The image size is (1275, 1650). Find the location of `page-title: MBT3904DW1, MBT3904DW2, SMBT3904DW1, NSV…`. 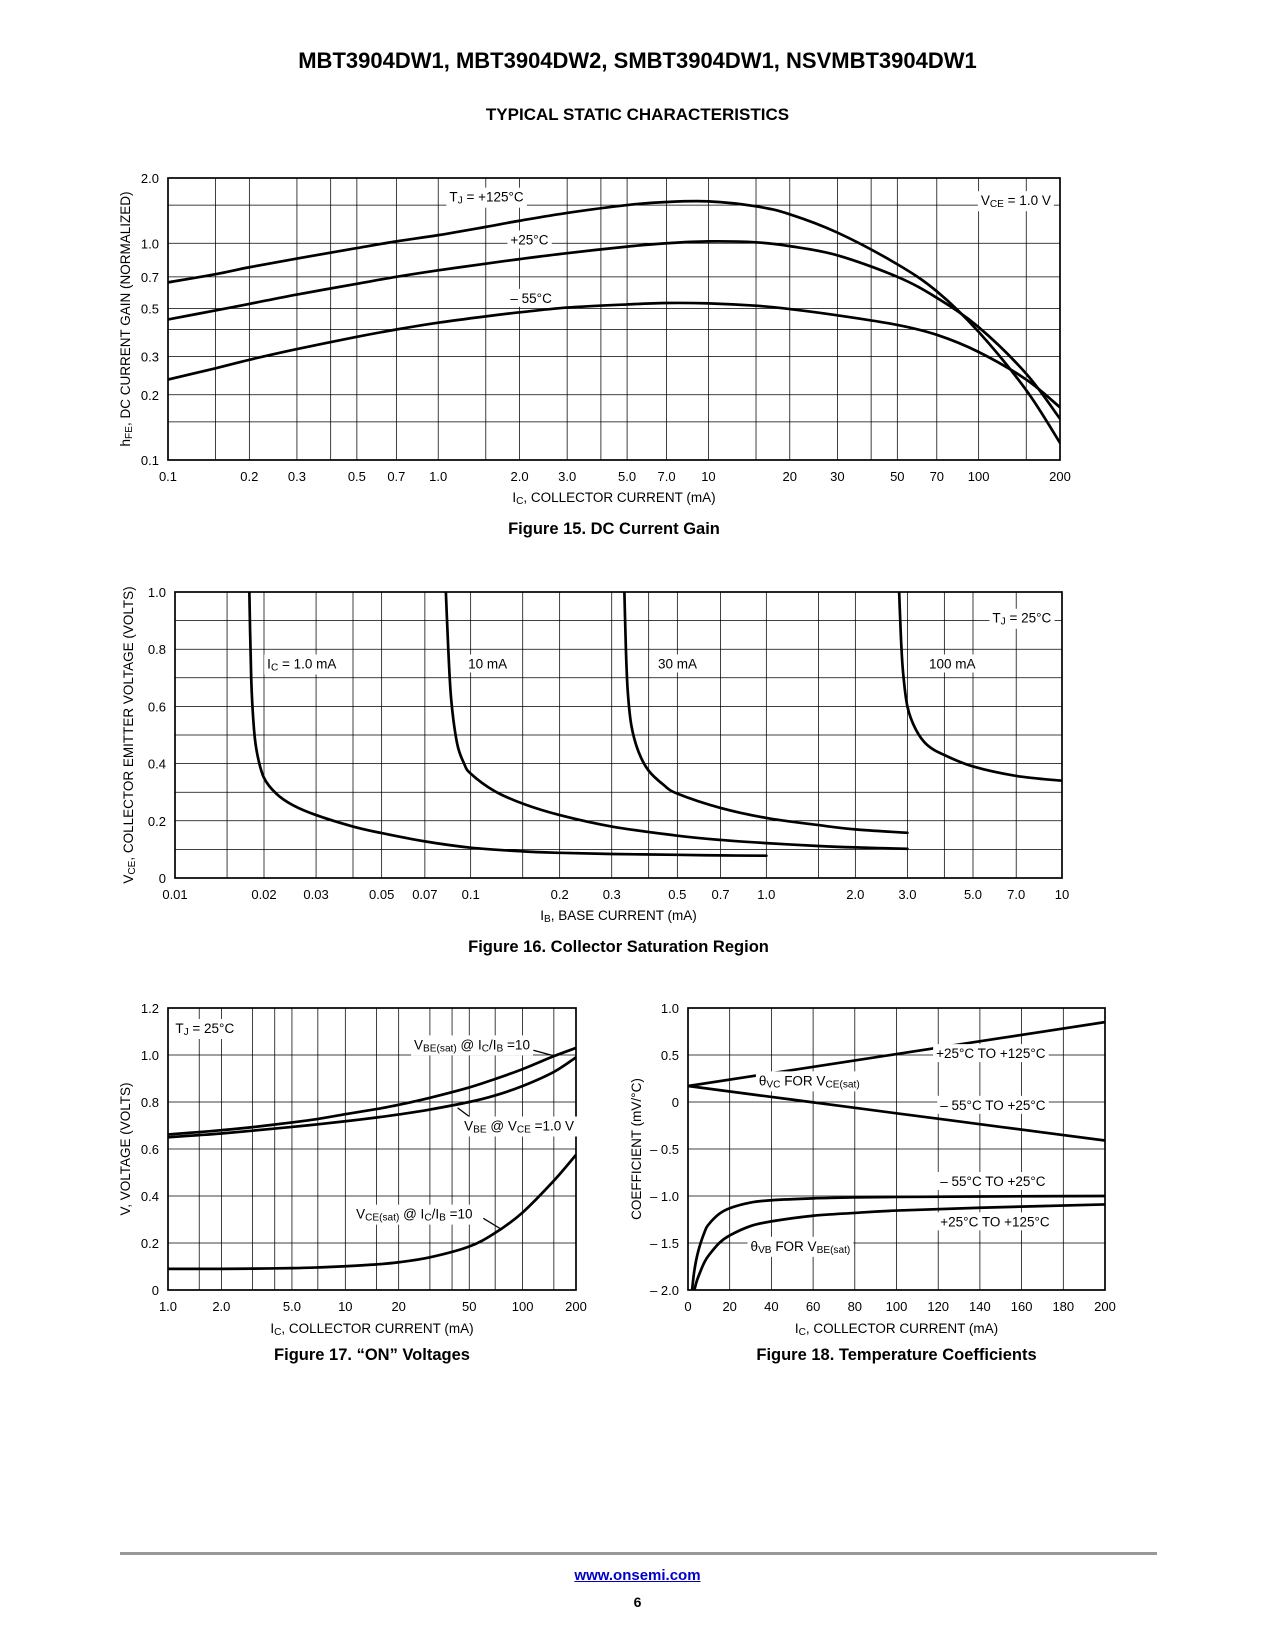

page-title: MBT3904DW1, MBT3904DW2, SMBT3904DW1, NSV… is located at coordinates (637, 60).